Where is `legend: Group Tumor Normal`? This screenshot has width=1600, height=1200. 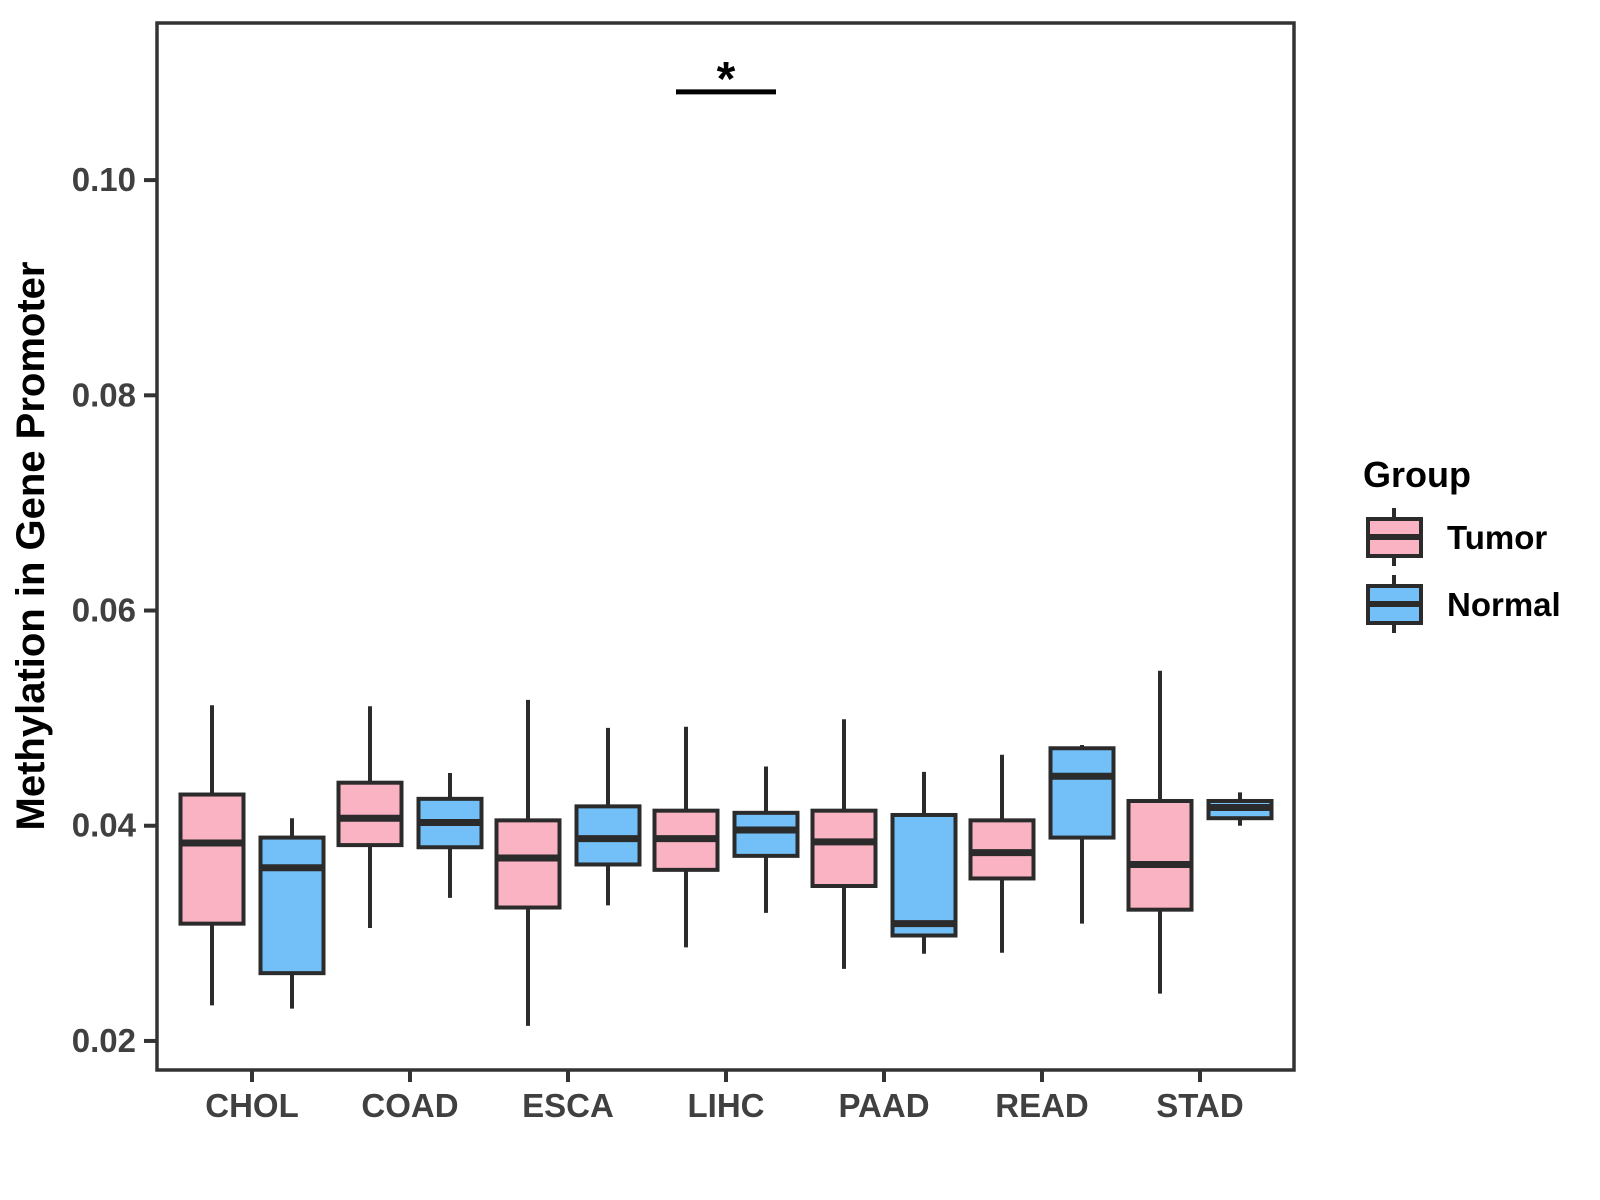 legend: Group Tumor Normal is located at coordinates (1462, 543).